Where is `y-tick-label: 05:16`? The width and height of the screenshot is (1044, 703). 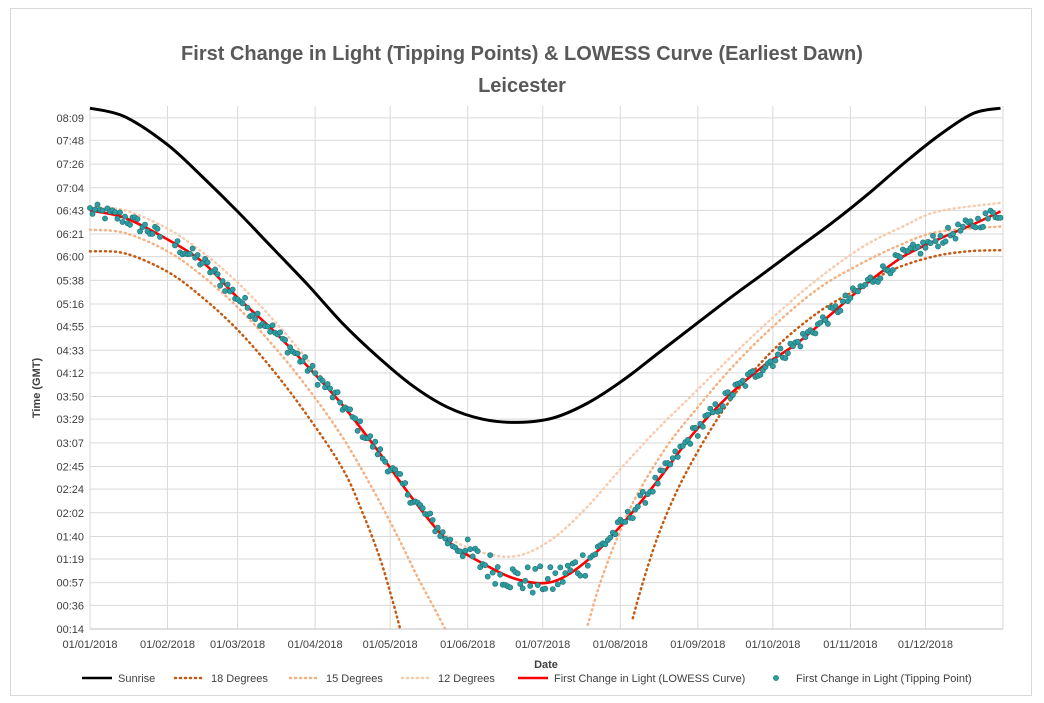
y-tick-label: 05:16 is located at coordinates (70, 305).